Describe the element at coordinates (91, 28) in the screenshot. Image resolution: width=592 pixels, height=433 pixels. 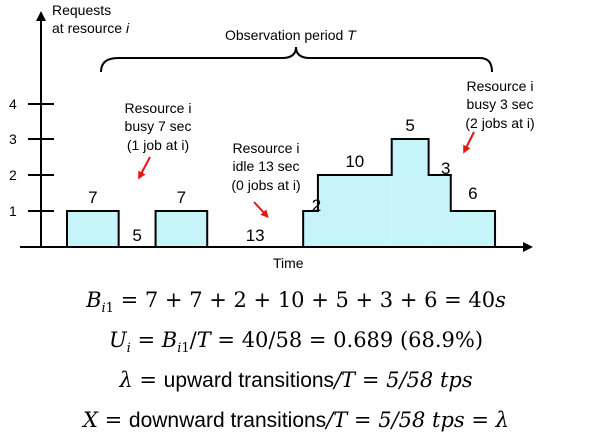
I see `y-axis-label-line2: at resource i` at that location.